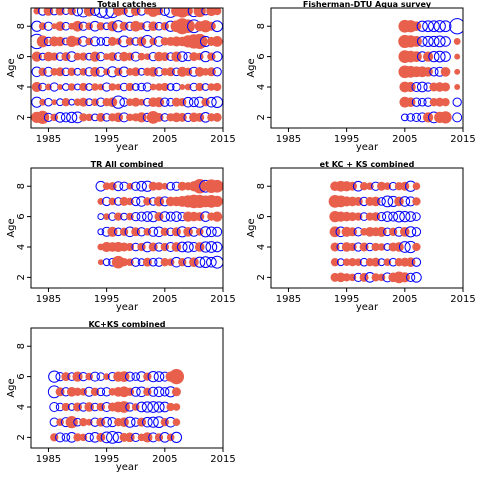 The image size is (480, 480). Describe the element at coordinates (89, 117) in the screenshot. I see `bubble-age2-1992` at that location.